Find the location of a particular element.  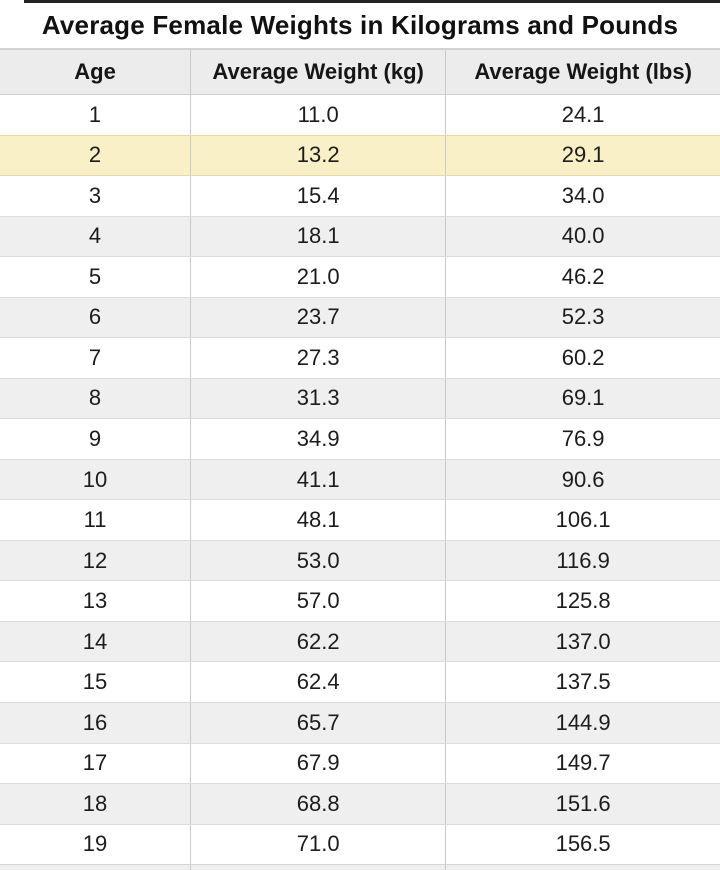

table-cell: 62.4 is located at coordinates (317, 682).